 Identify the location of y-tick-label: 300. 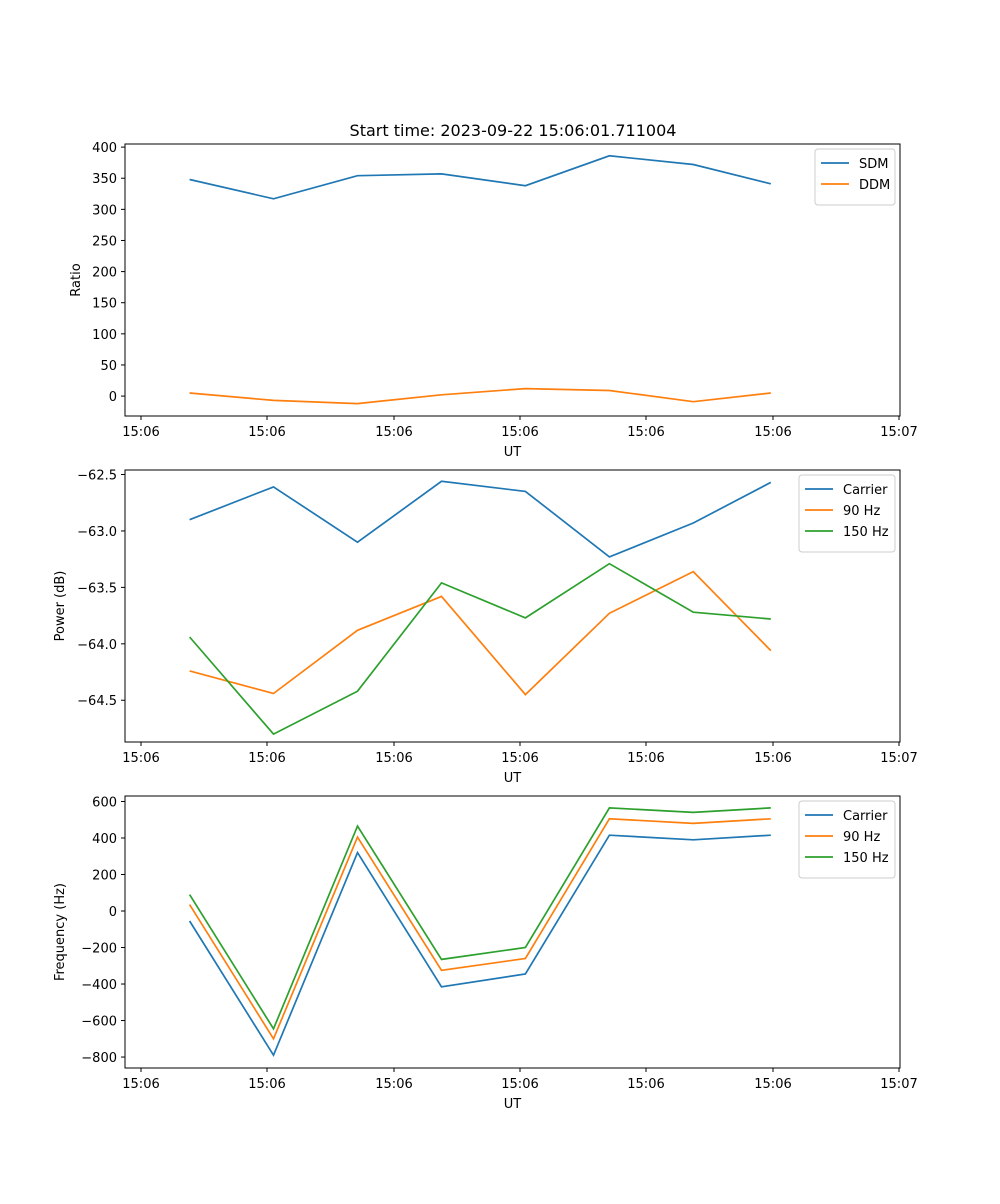
(104, 210).